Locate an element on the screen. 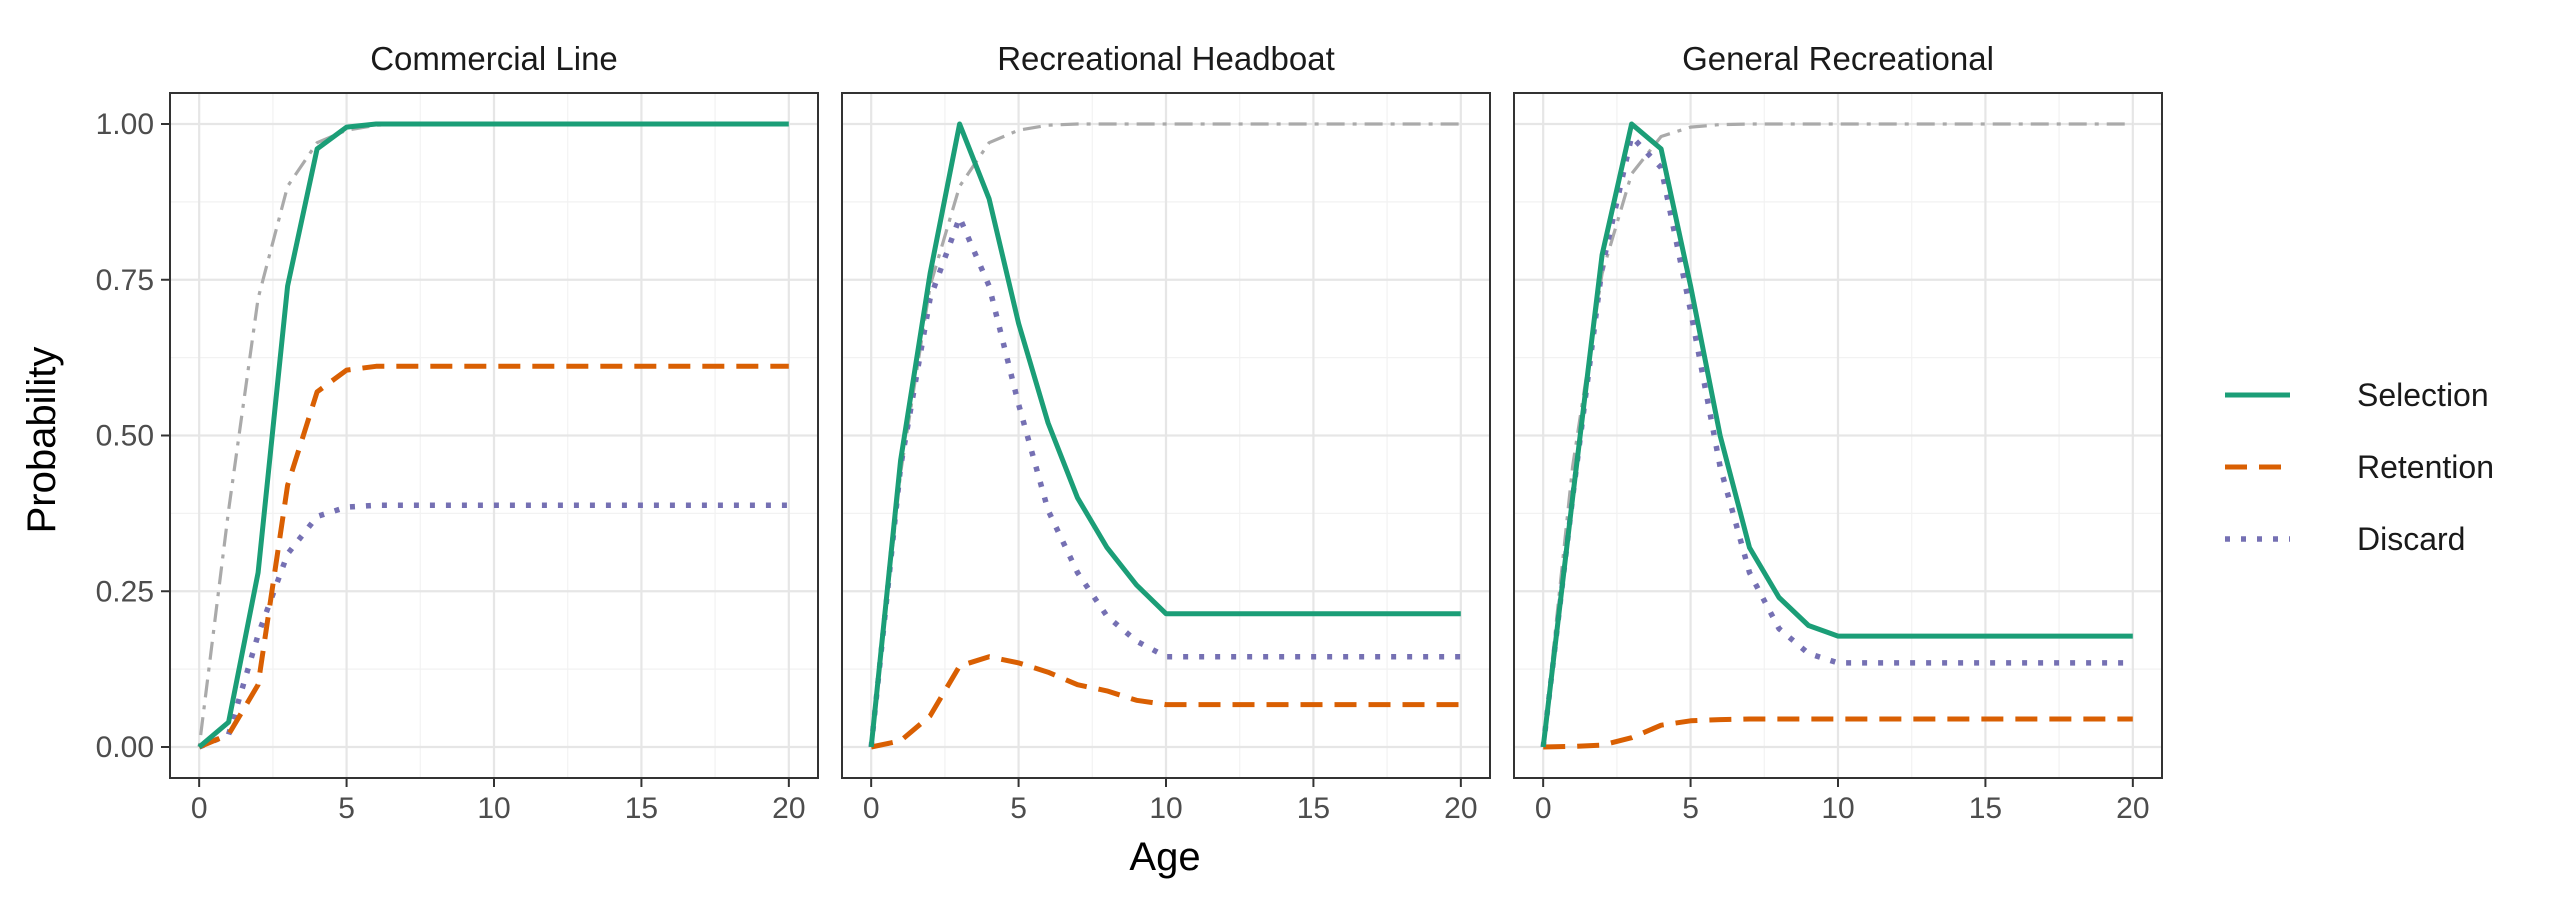  y-tick-label: 1.00 is located at coordinates (125, 124).